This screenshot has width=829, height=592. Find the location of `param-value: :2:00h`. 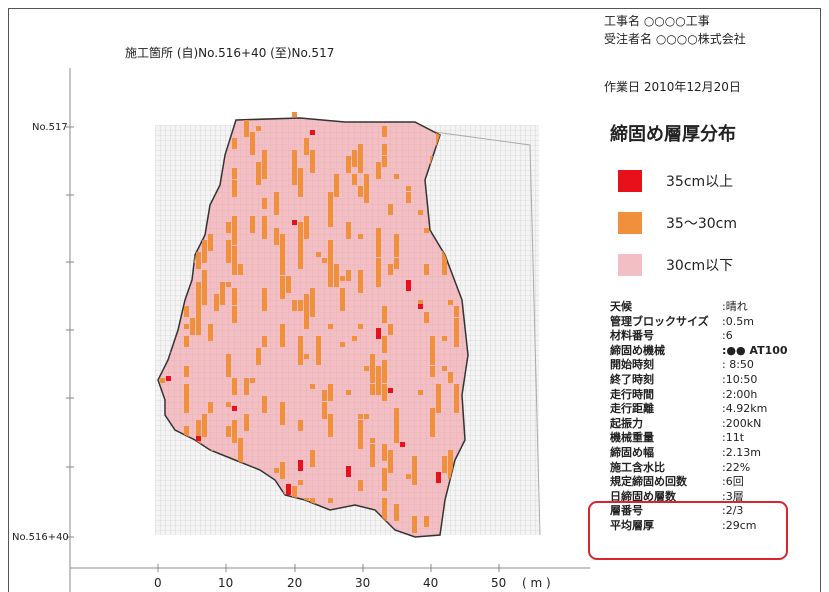

param-value: :2:00h is located at coordinates (740, 394).